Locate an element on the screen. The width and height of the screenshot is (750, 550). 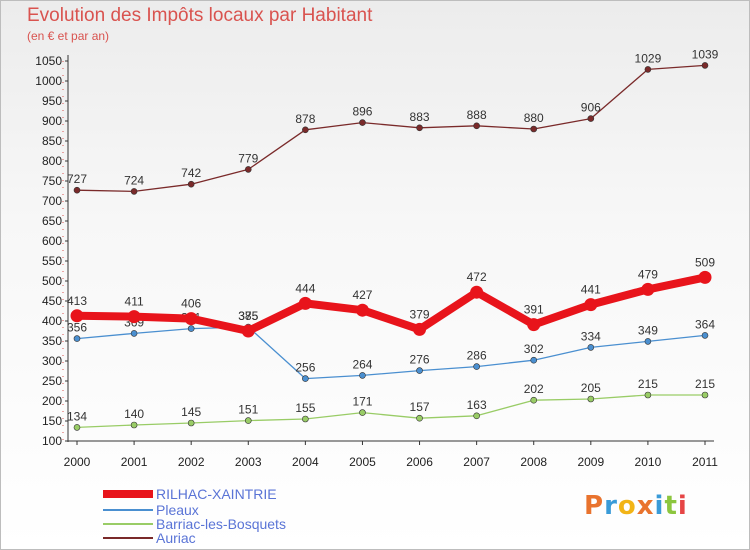
series-line-pleaux is located at coordinates (391, 353).